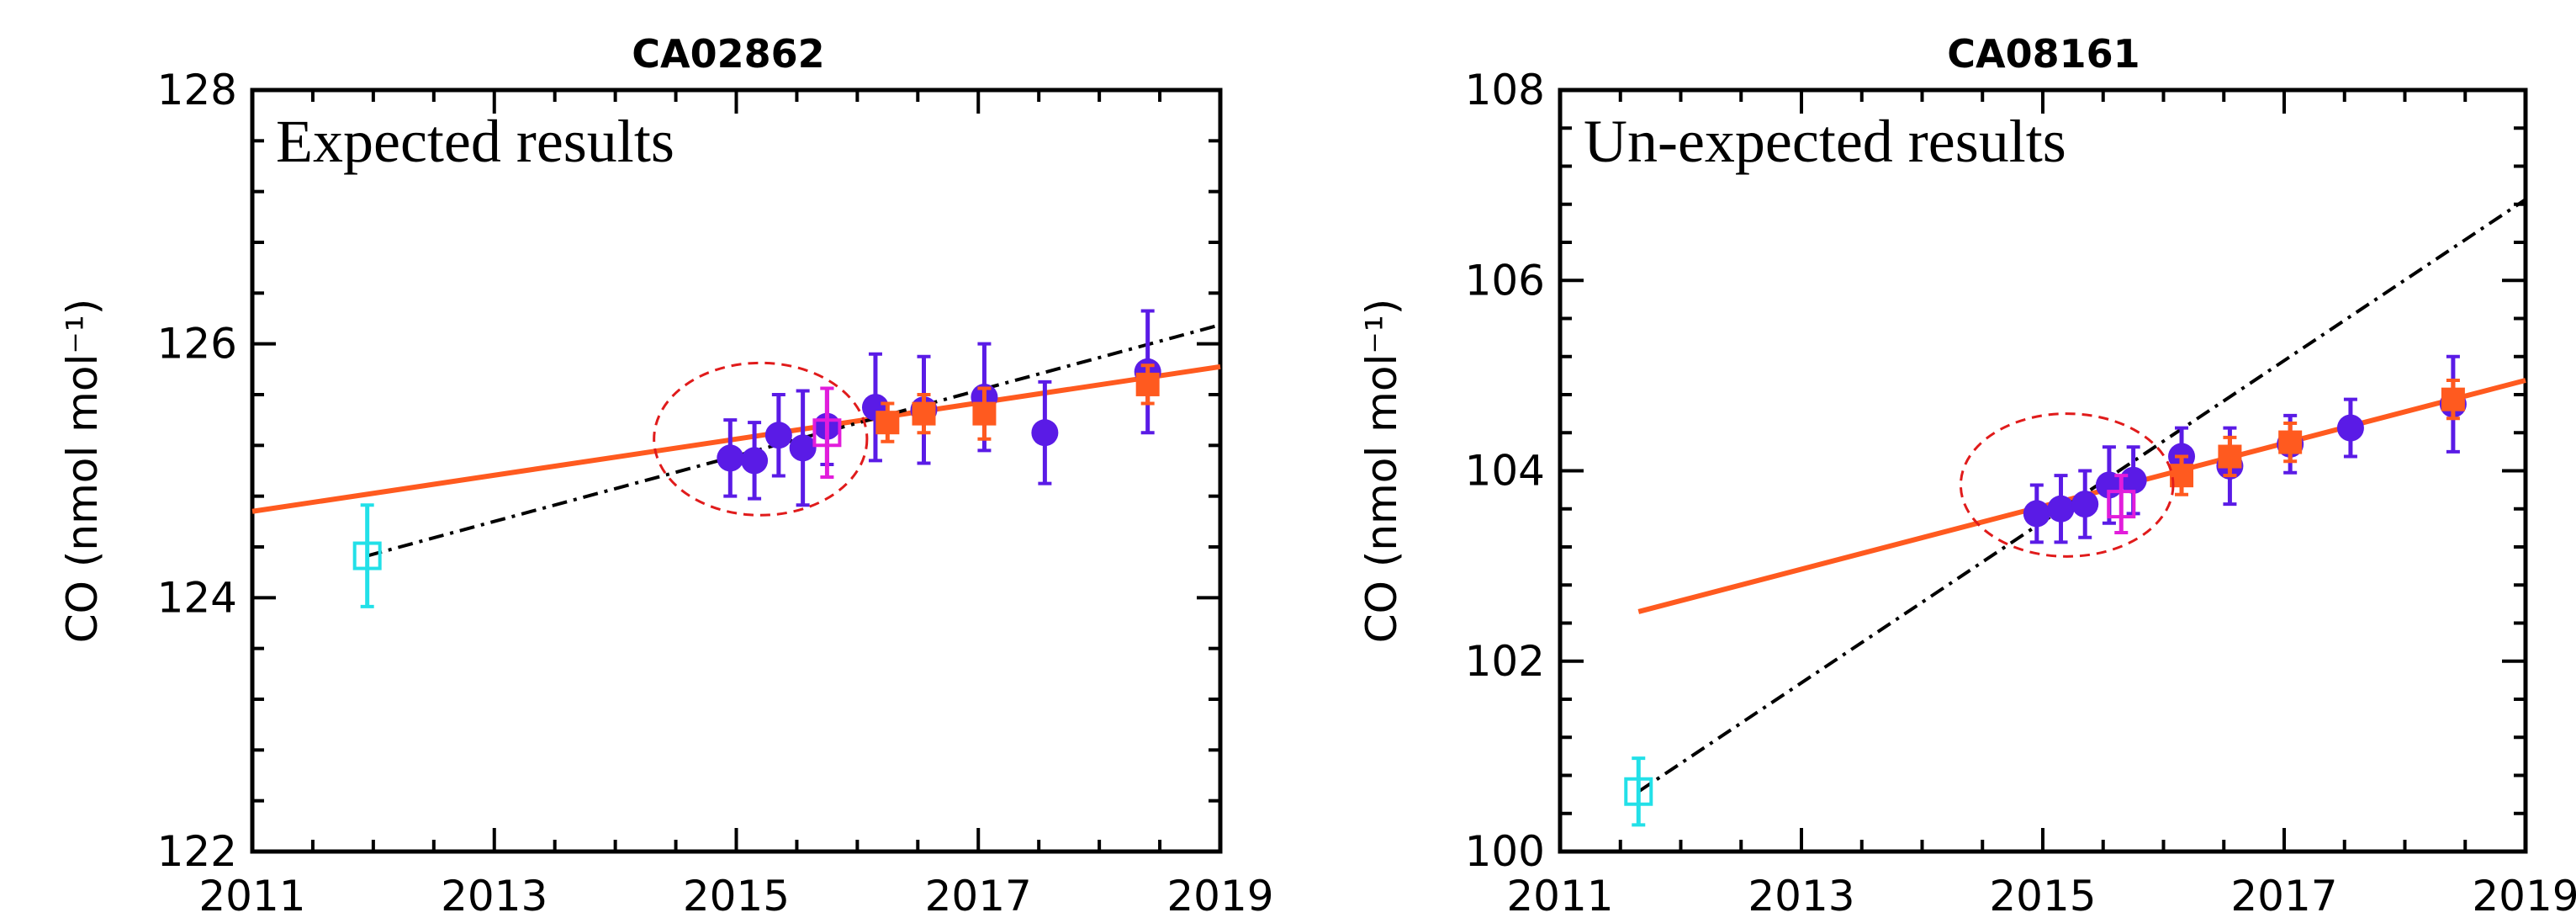  I want to click on y-tick-label: 104, so click(1505, 471).